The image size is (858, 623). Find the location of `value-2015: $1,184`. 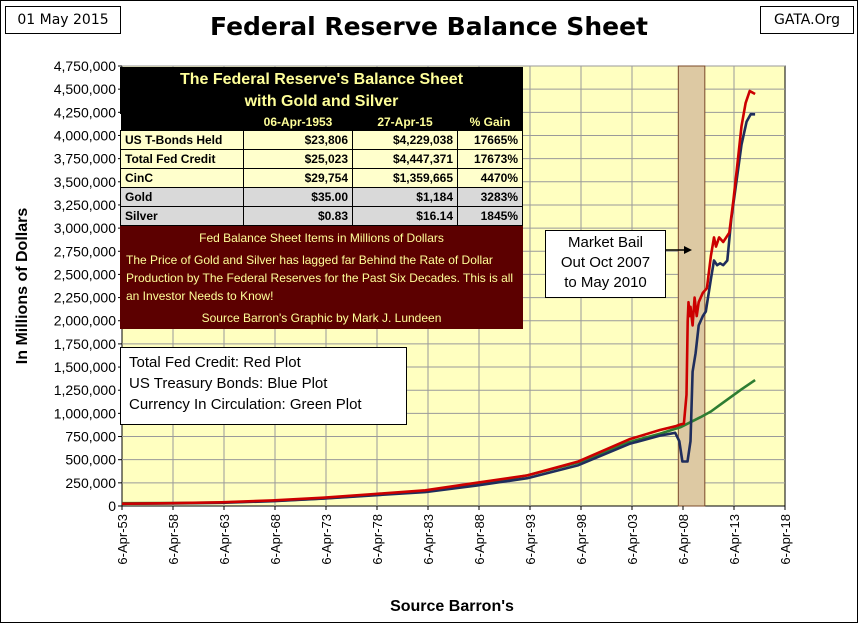

value-2015: $1,184 is located at coordinates (405, 197).